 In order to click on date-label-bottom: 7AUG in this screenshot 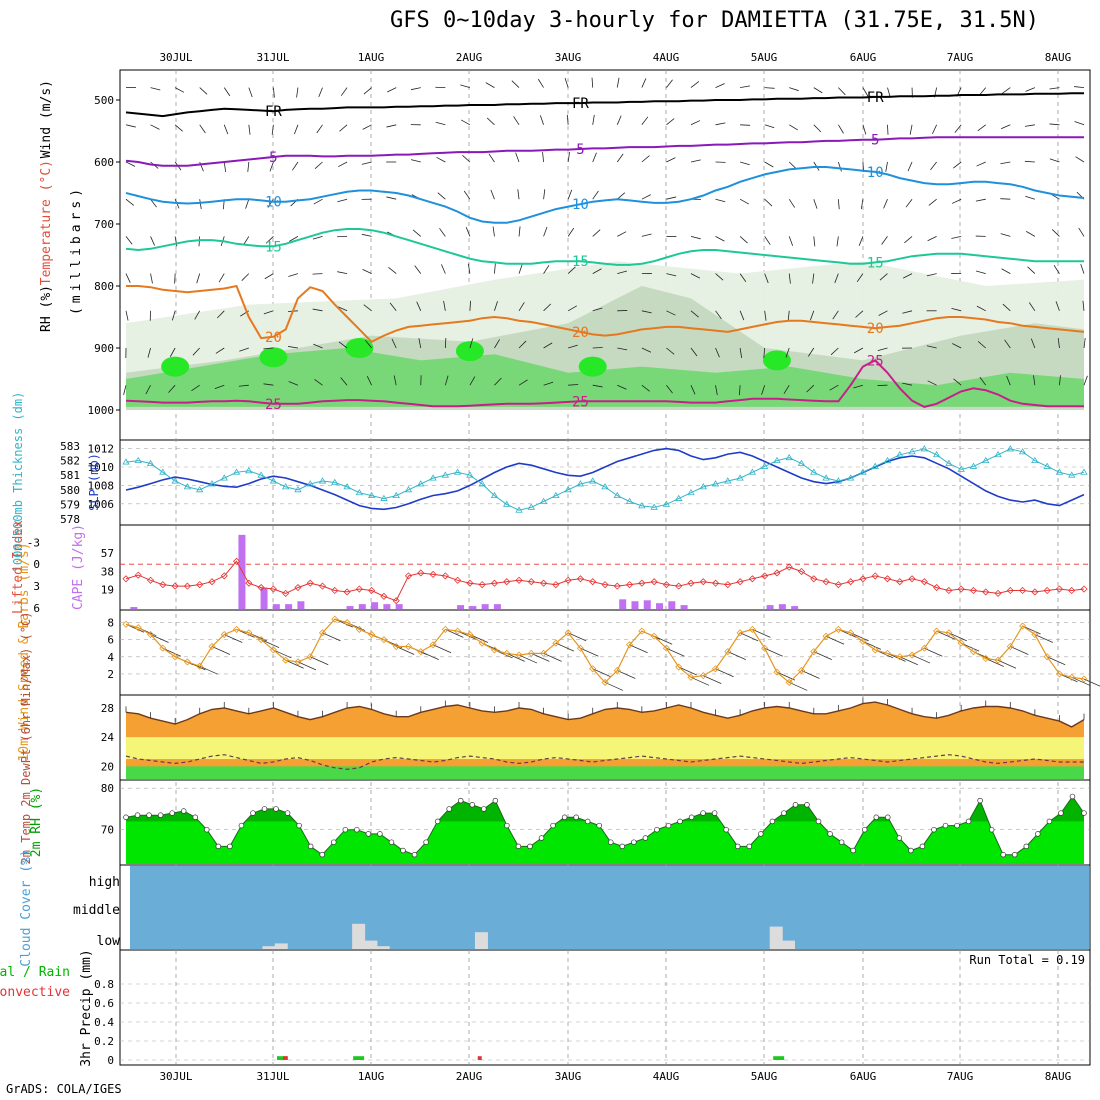, I will do `click(960, 1076)`.